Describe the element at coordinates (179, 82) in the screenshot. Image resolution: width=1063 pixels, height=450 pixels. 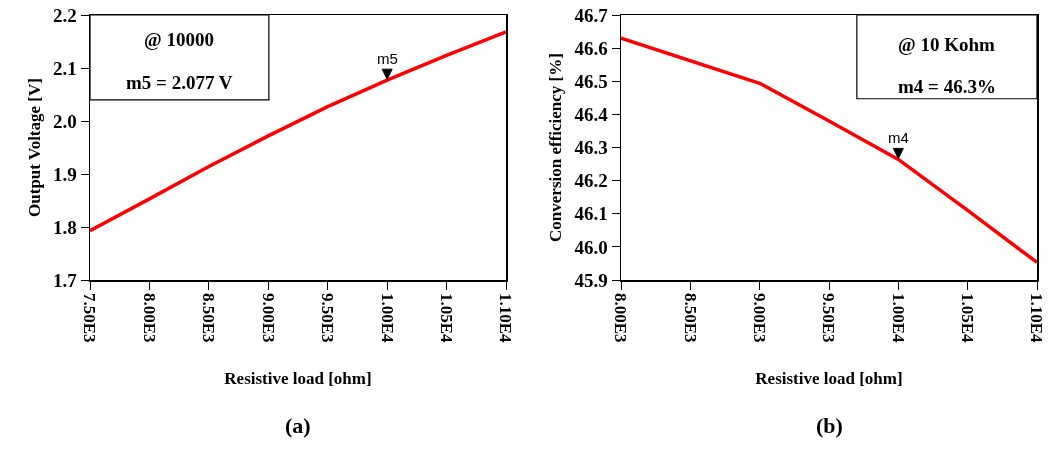
I see `annotation: m5 = 2.077 V` at that location.